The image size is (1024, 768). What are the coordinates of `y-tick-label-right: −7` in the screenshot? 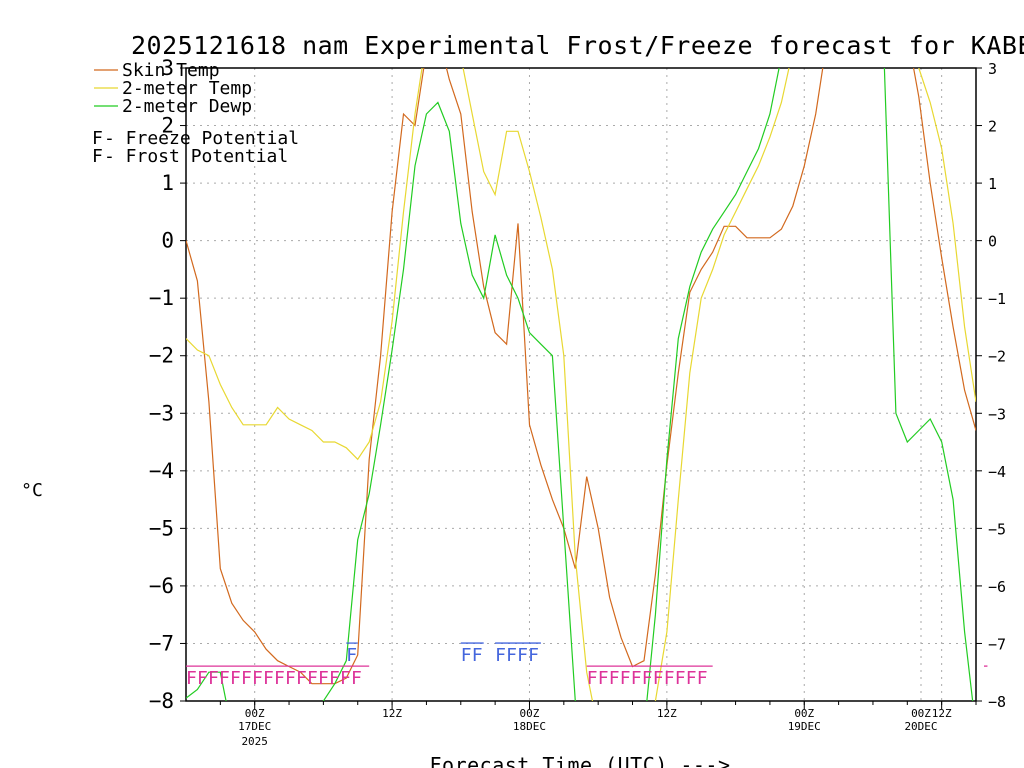 It's located at (997, 644).